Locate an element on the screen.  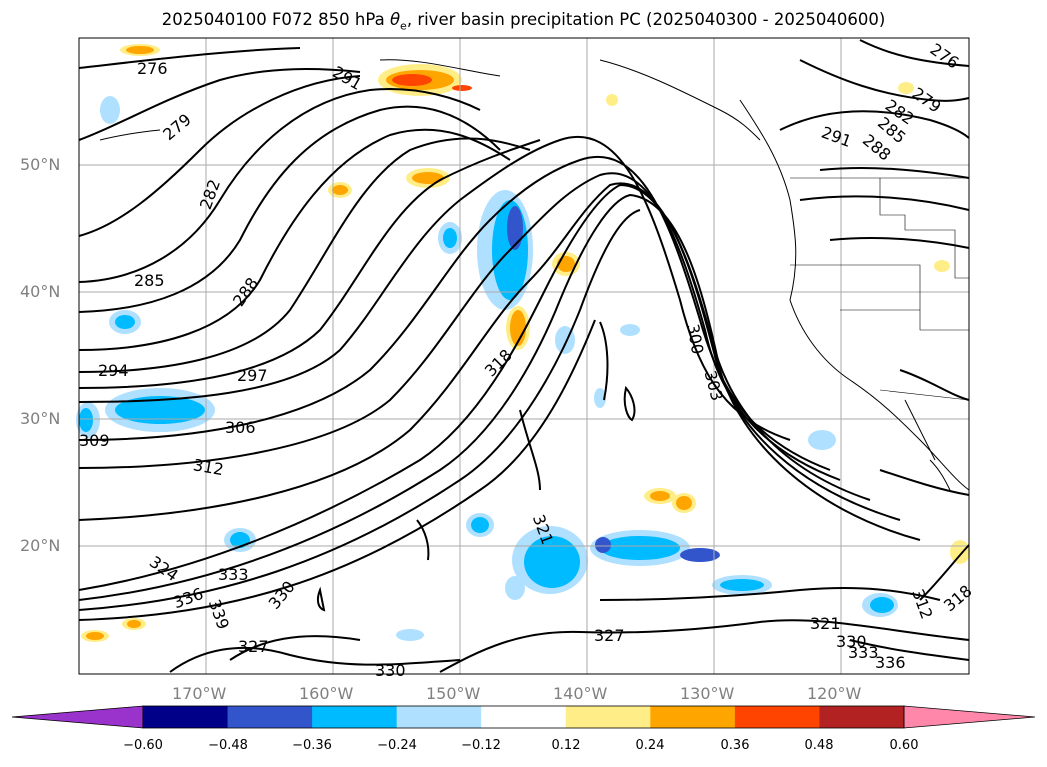
colorbar-tick: −0.24 is located at coordinates (397, 745).